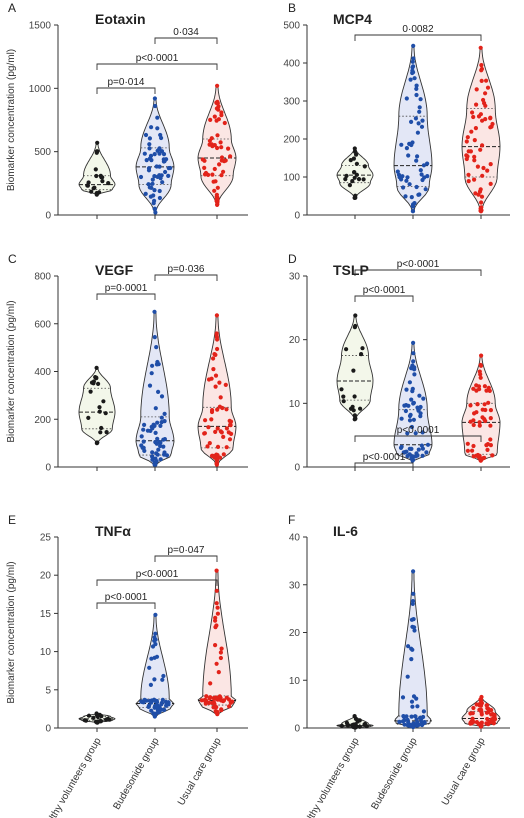 This screenshot has width=524, height=818. What do you see at coordinates (11, 632) in the screenshot?
I see `y-axis-label: Biomarker concentration (pg/ml)` at bounding box center [11, 632].